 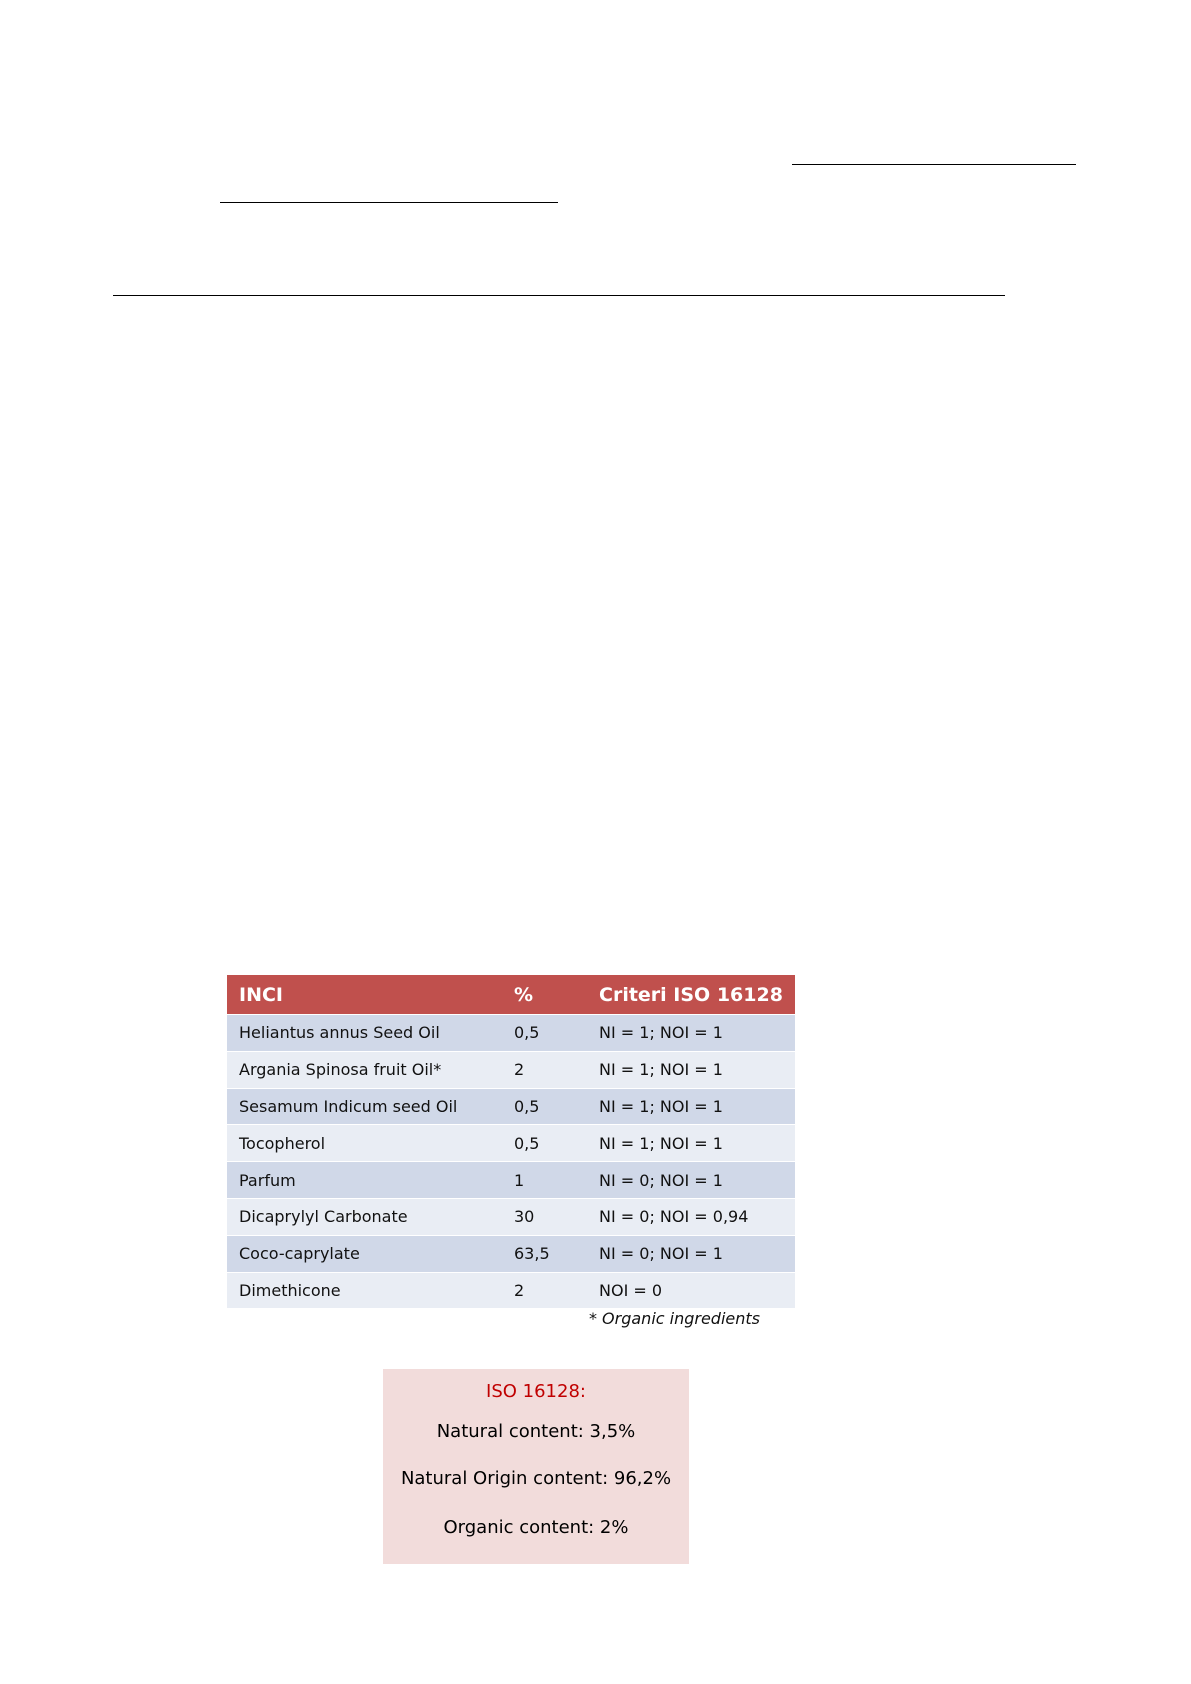 I want to click on cell-criteria: NOI = 0, so click(x=691, y=1290).